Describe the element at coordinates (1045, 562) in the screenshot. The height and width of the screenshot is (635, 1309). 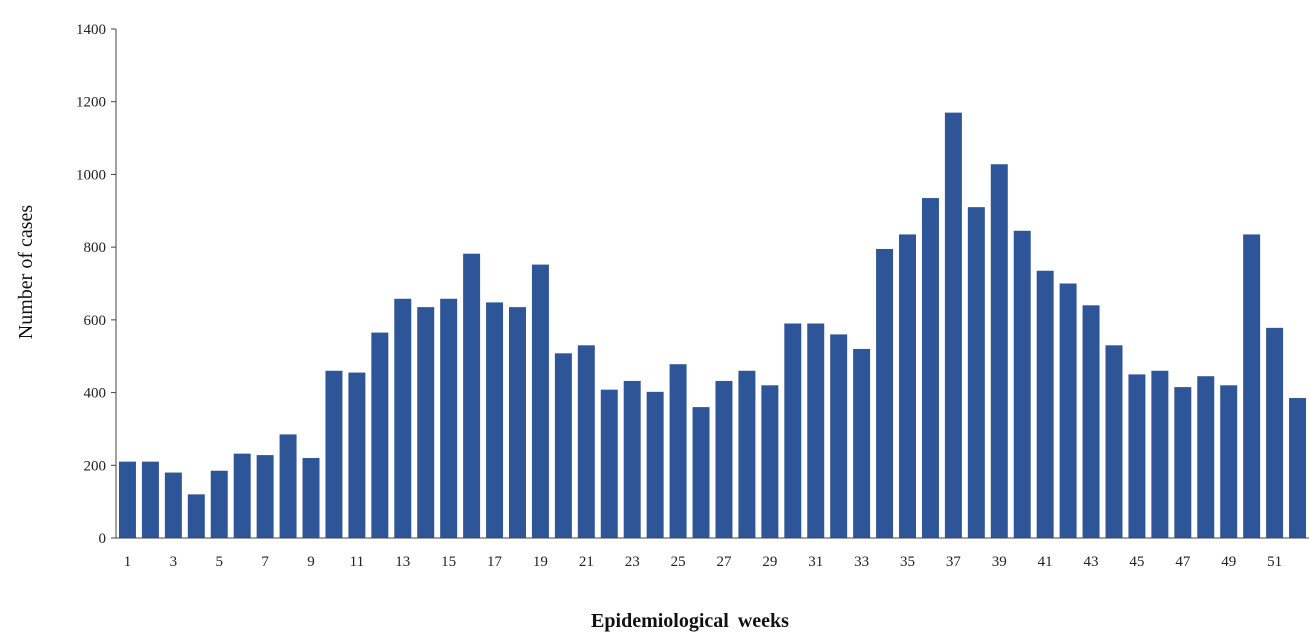
I see `x-tick-label: 41` at that location.